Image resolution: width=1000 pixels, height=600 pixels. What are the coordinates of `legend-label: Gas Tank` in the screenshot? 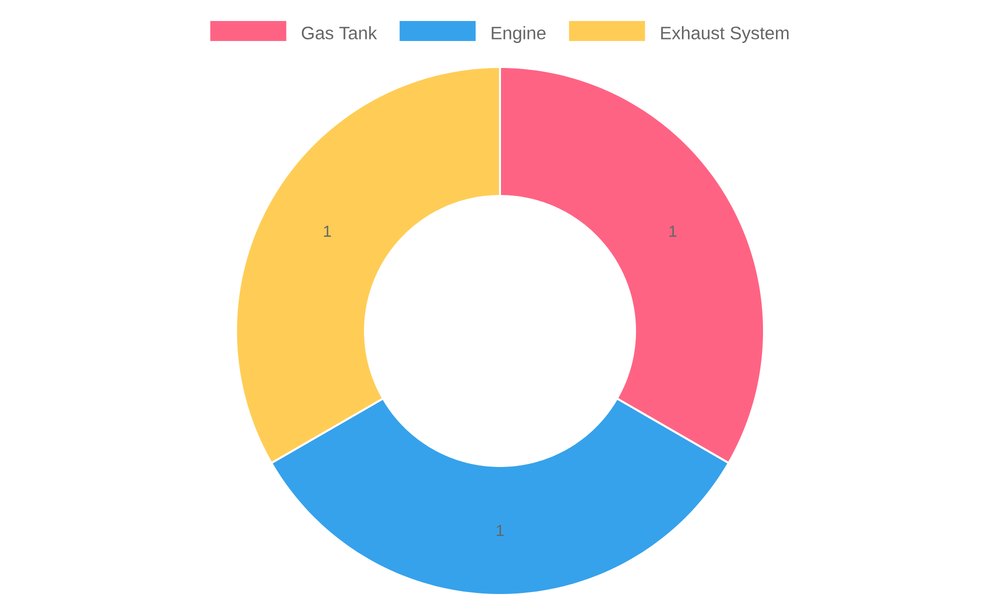 It's located at (340, 33).